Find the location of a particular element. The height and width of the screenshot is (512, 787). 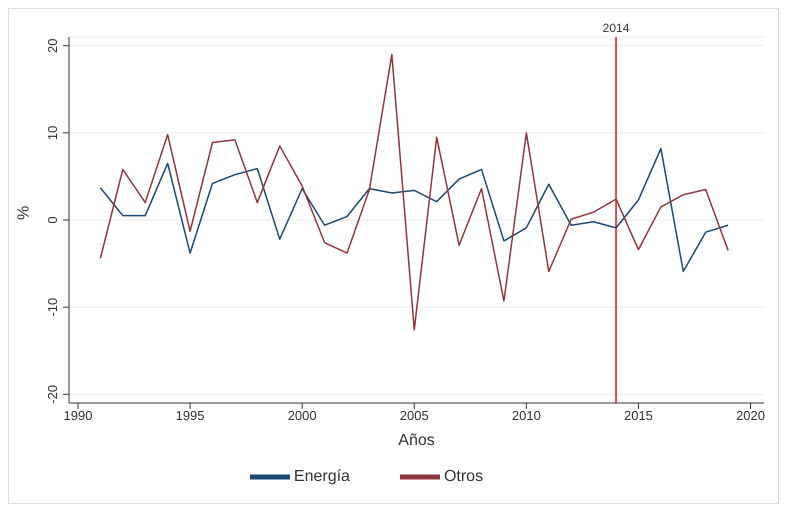

y-tick-label: 20 is located at coordinates (52, 45).